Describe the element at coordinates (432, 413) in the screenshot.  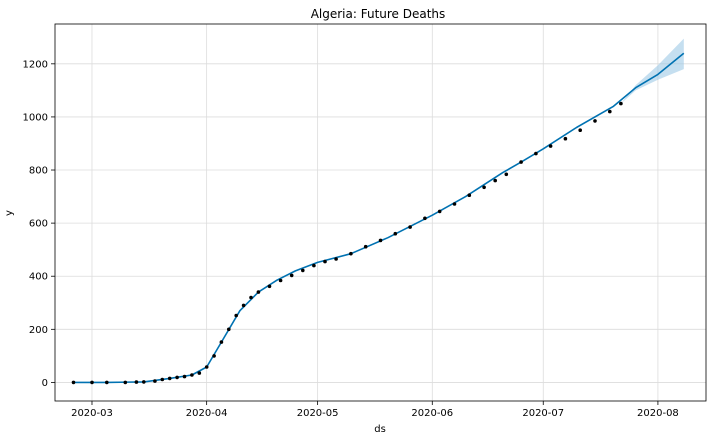
I see `x-tick-label: 2020-06` at that location.